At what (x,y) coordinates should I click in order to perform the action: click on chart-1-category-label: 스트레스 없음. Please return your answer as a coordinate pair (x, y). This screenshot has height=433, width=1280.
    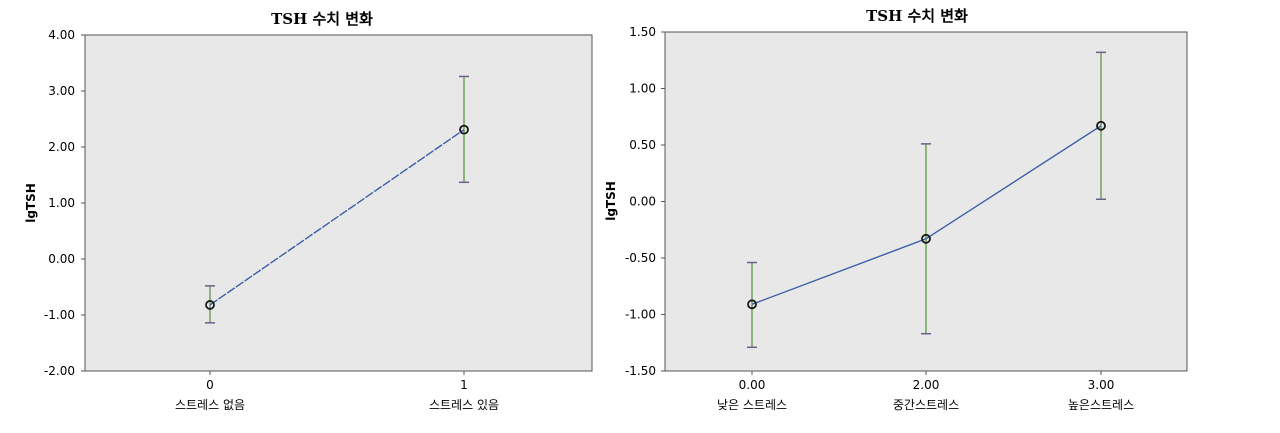
    Looking at the image, I should click on (210, 405).